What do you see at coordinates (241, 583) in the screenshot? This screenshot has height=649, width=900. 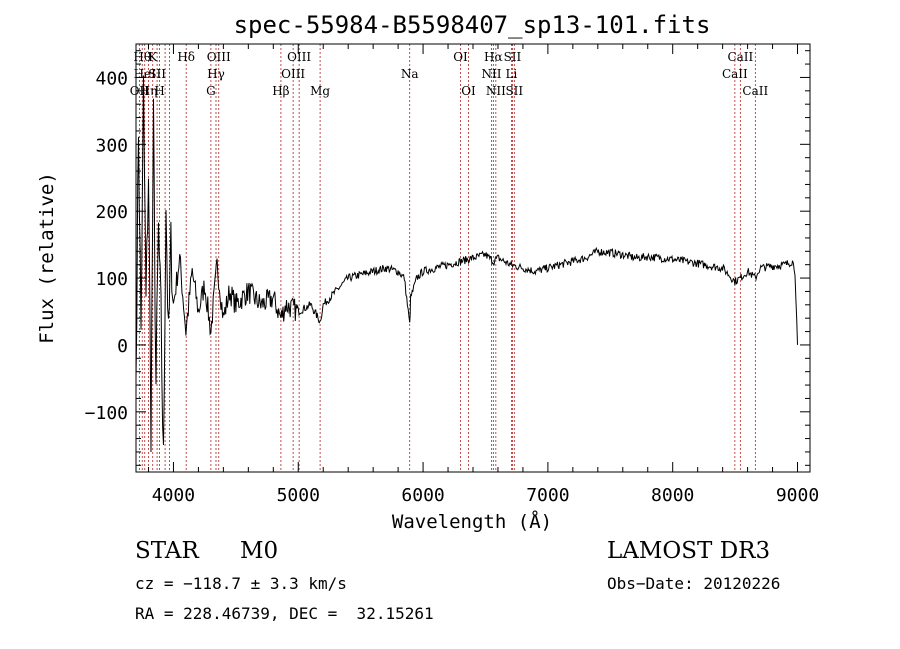 I see `redshift-info: cz = −118.7 ± 3.3 km/s` at bounding box center [241, 583].